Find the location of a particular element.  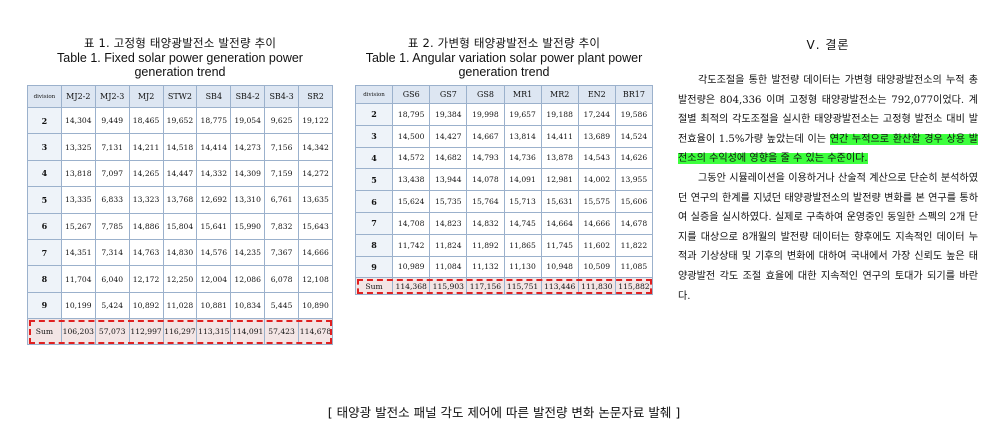

table-cell: 19,998 is located at coordinates (485, 114).